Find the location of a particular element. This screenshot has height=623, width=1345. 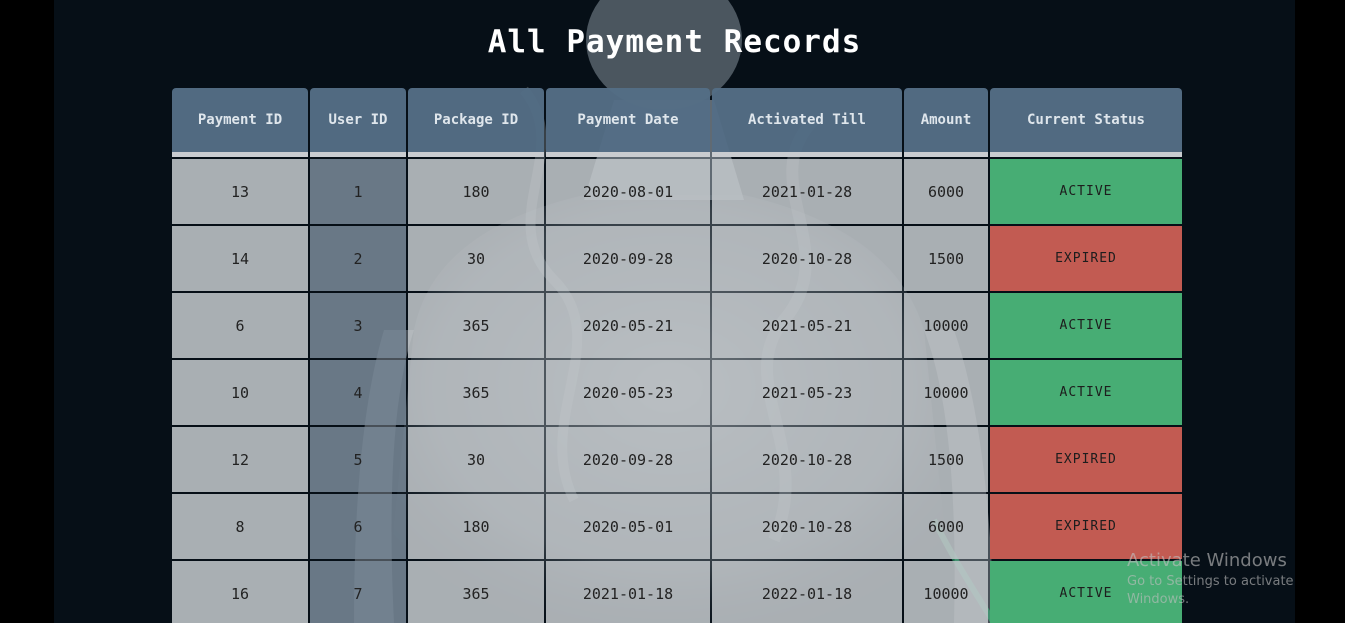

payment-id-cell: 12 is located at coordinates (240, 459).